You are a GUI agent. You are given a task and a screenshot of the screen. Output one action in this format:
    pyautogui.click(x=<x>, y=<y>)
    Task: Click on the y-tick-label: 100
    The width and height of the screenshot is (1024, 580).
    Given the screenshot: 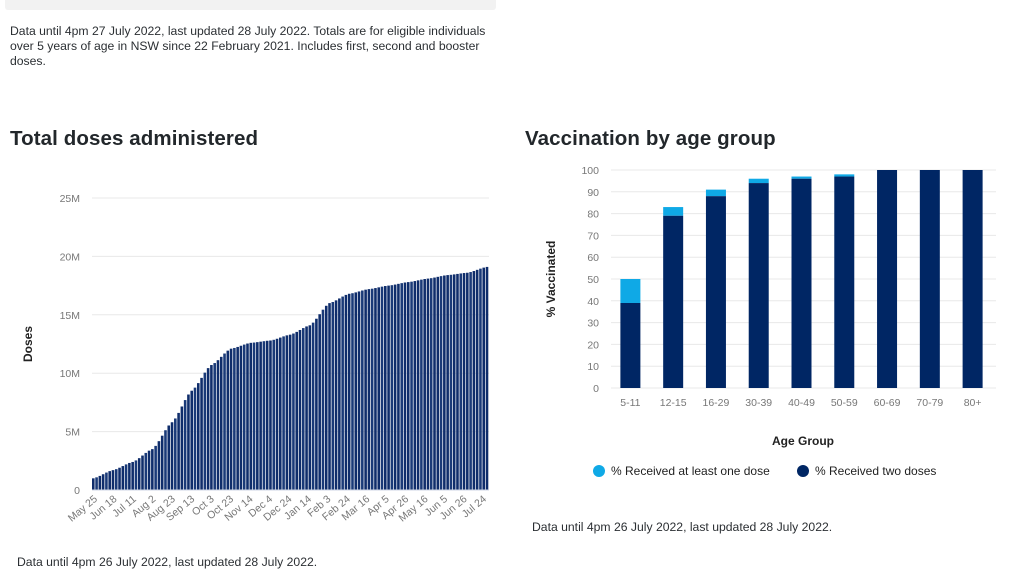 What is the action you would take?
    pyautogui.click(x=590, y=171)
    